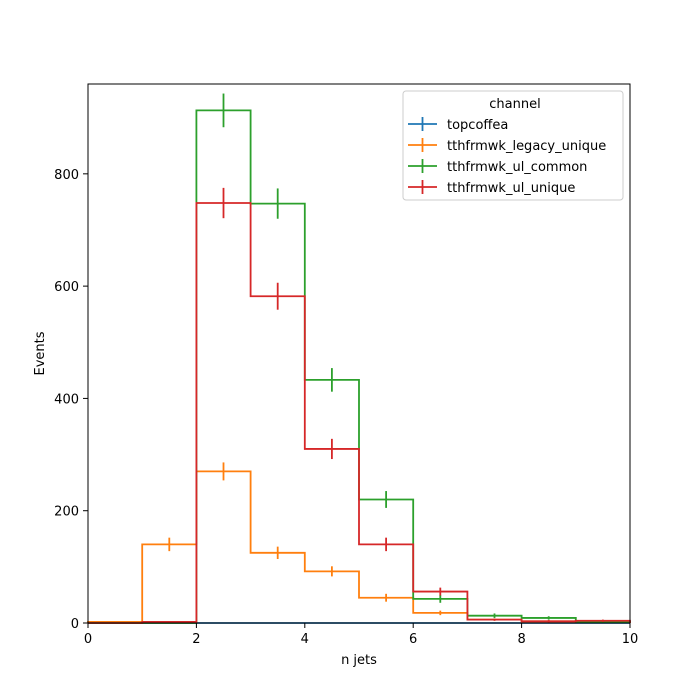 Image resolution: width=700 pixels, height=700 pixels. What do you see at coordinates (413, 639) in the screenshot?
I see `x-tick-label: 6` at bounding box center [413, 639].